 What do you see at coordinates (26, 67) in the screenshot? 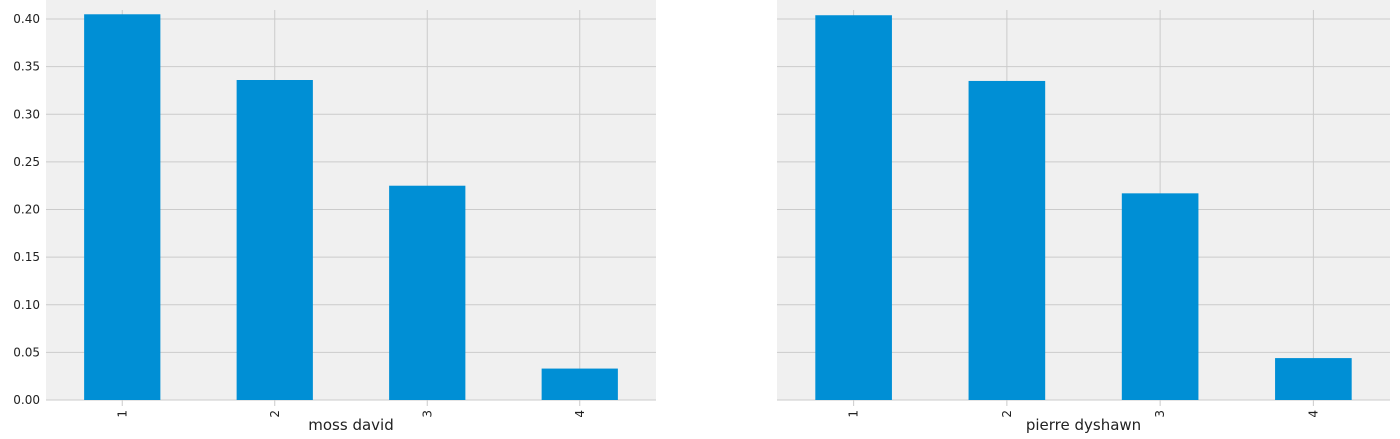
I see `y-tick-label: 0.35` at bounding box center [26, 67].